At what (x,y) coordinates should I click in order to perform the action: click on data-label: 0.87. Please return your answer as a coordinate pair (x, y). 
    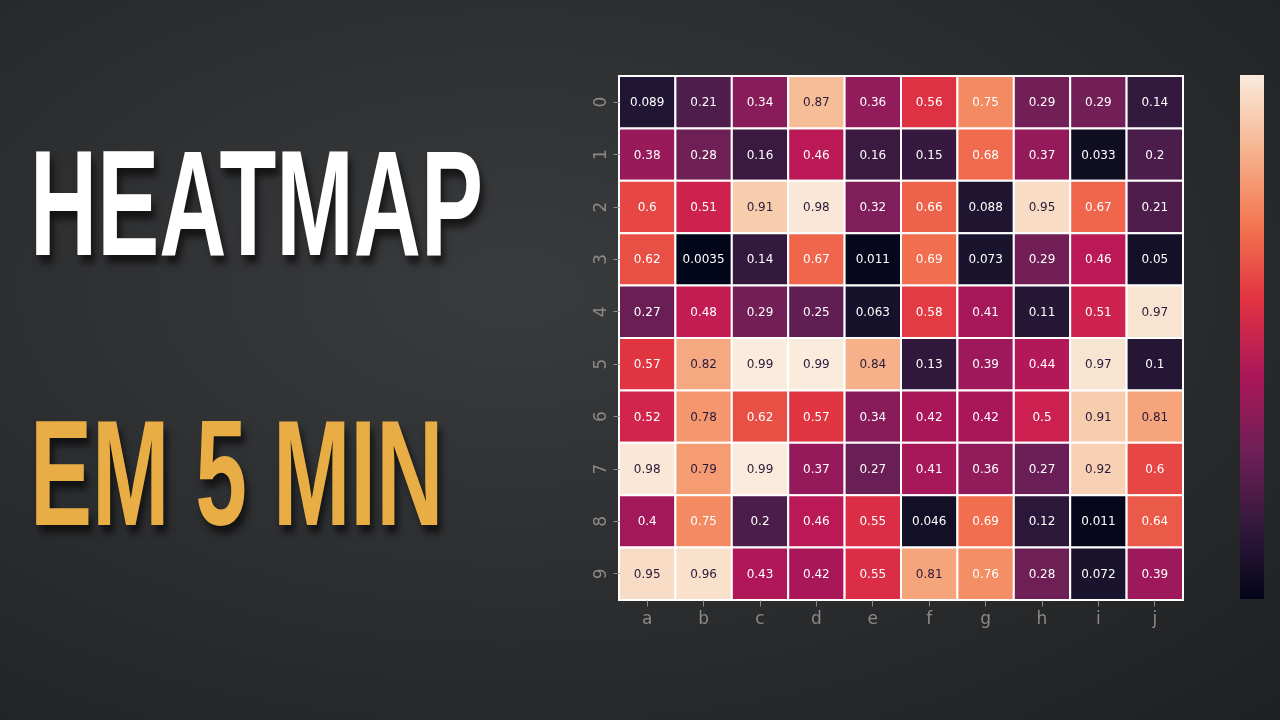
    Looking at the image, I should click on (816, 102).